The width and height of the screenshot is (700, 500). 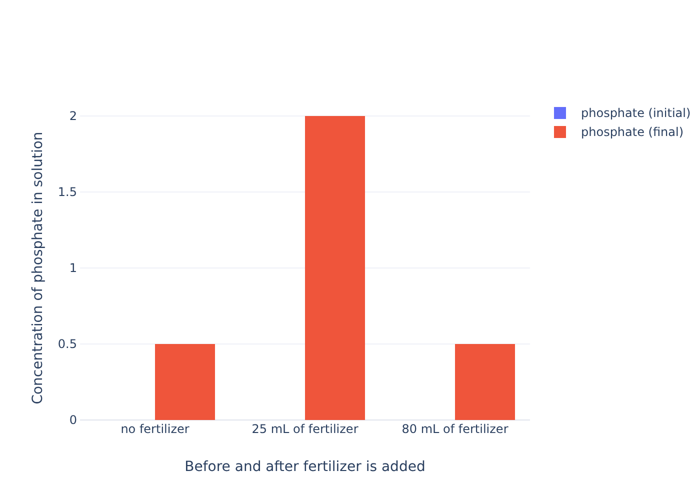 I want to click on y-axis-title: Concentration of phosphate in solution, so click(x=38, y=268).